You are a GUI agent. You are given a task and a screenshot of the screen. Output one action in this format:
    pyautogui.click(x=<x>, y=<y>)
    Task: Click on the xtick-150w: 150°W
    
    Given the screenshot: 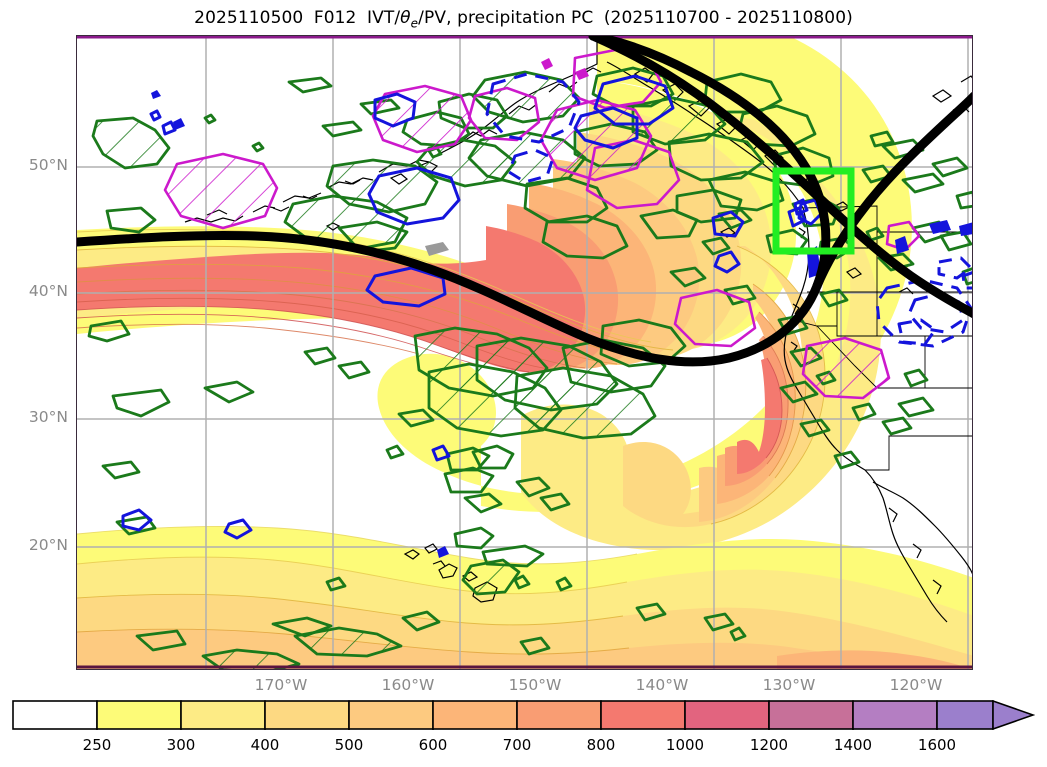 What is the action you would take?
    pyautogui.click(x=535, y=685)
    